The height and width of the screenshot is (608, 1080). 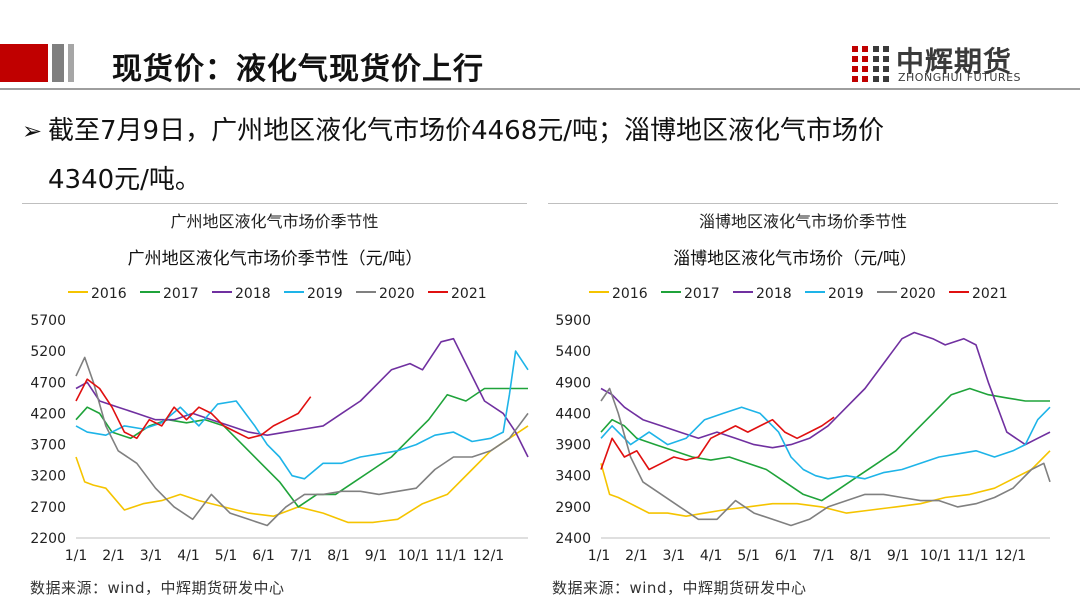 What do you see at coordinates (795, 259) in the screenshot?
I see `chart-title: 淄博地区液化气市场价（元/吨）` at bounding box center [795, 259].